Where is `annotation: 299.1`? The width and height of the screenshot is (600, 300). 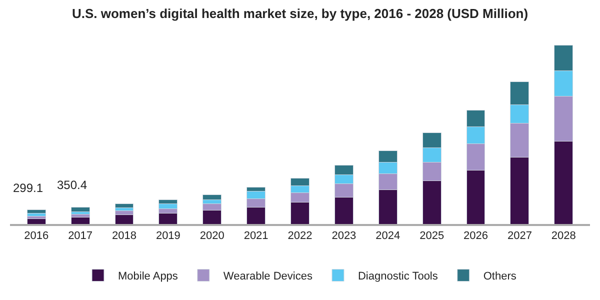 annotation: 299.1 is located at coordinates (28, 188).